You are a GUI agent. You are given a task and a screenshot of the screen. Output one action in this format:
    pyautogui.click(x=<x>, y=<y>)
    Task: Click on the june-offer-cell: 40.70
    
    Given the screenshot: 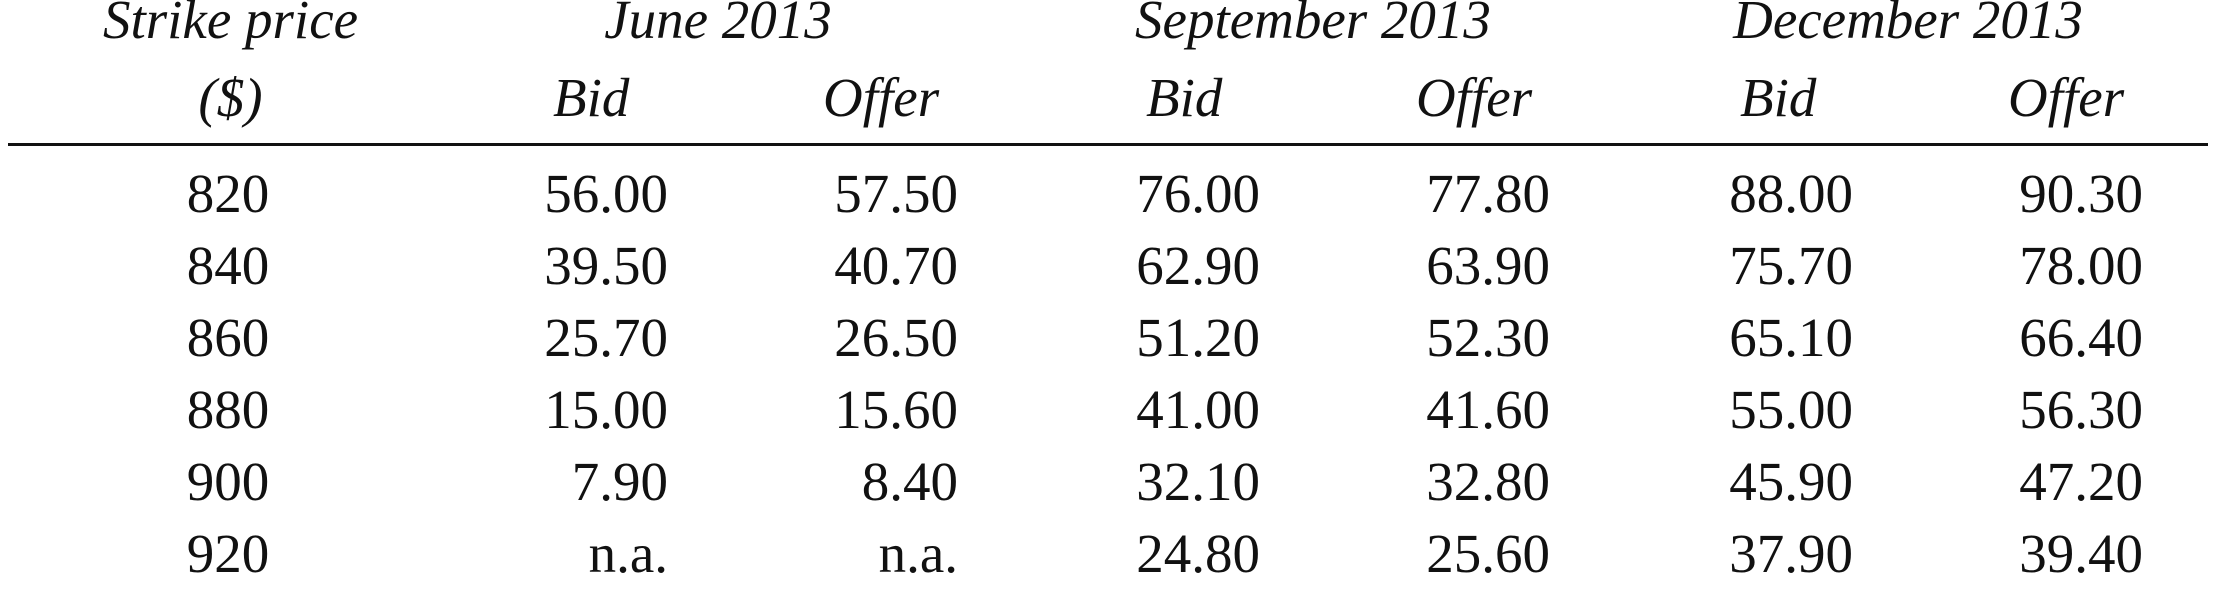 What is the action you would take?
    pyautogui.click(x=896, y=265)
    